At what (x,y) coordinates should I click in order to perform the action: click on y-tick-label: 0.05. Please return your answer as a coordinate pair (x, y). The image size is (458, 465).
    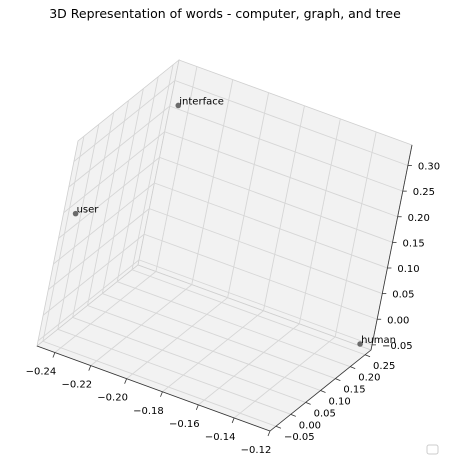
    Looking at the image, I should click on (325, 413).